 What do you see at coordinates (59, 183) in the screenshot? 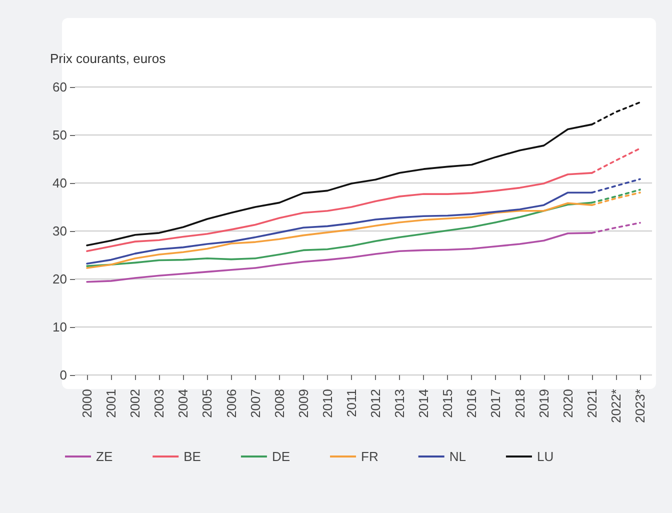
I see `y-tick-label: 40` at bounding box center [59, 183].